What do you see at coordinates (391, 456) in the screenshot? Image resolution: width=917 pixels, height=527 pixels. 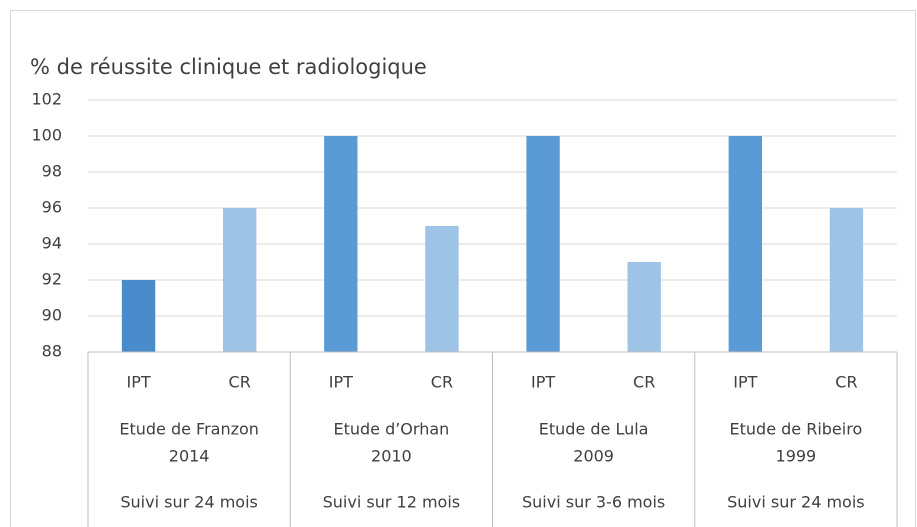 I see `group-label: 2010` at bounding box center [391, 456].